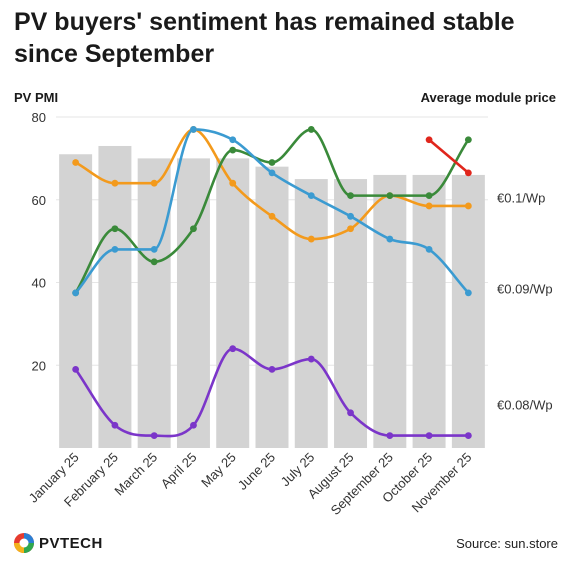 The image size is (576, 569). I want to click on x-tick-label: March 25, so click(135, 474).